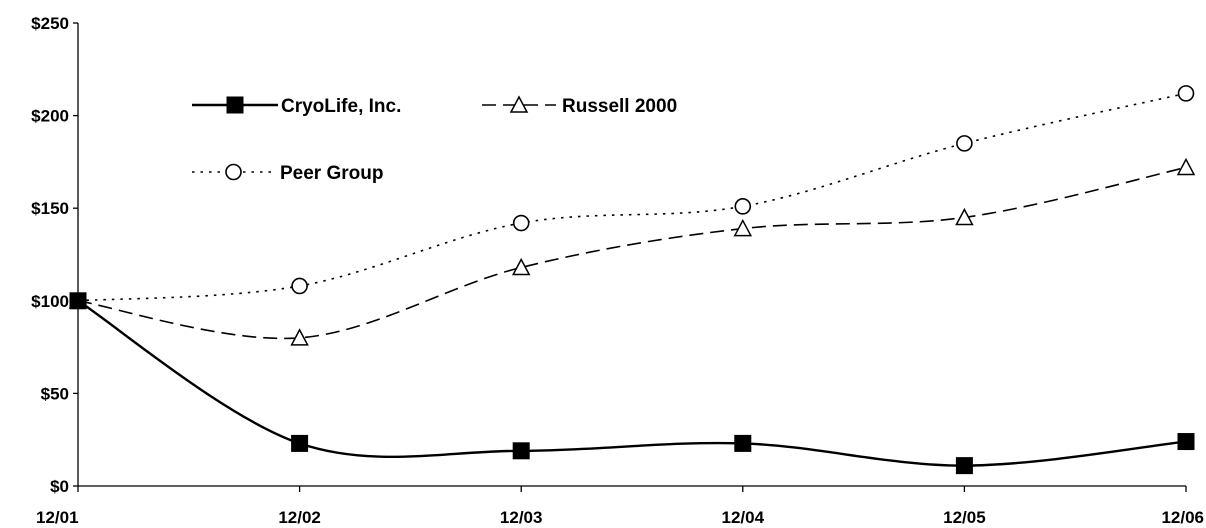 This screenshot has width=1206, height=528. I want to click on legend: CryoLife, Inc. Russell 2000 Peer Group, so click(434, 139).